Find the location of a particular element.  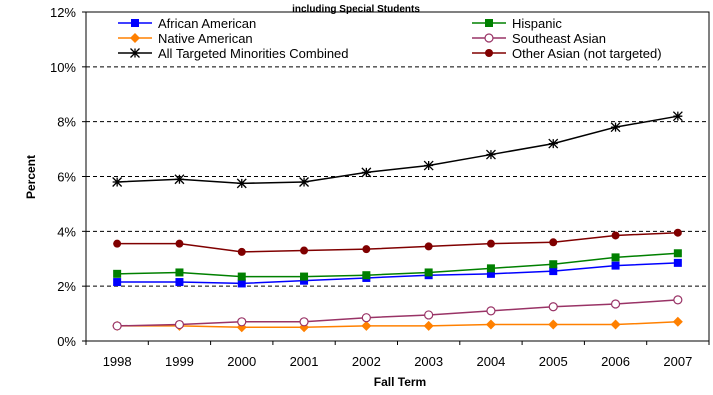

y-axis: 0% 2% 4% 6% 8% 10% 12% is located at coordinates (68, 177).